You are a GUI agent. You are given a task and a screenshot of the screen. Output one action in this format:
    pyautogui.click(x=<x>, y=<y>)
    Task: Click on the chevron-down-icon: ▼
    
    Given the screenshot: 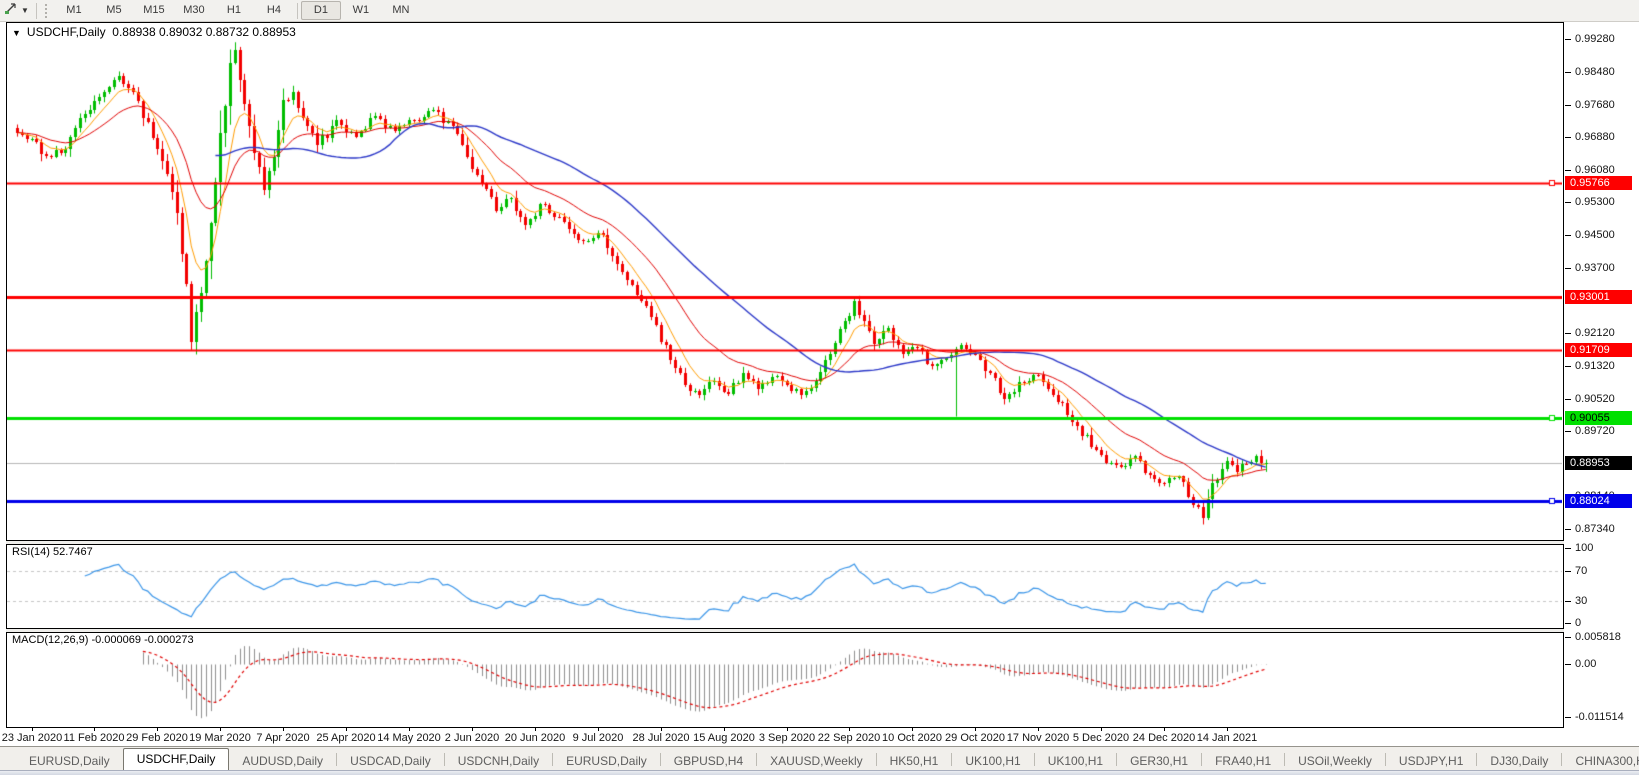 What is the action you would take?
    pyautogui.click(x=25, y=10)
    